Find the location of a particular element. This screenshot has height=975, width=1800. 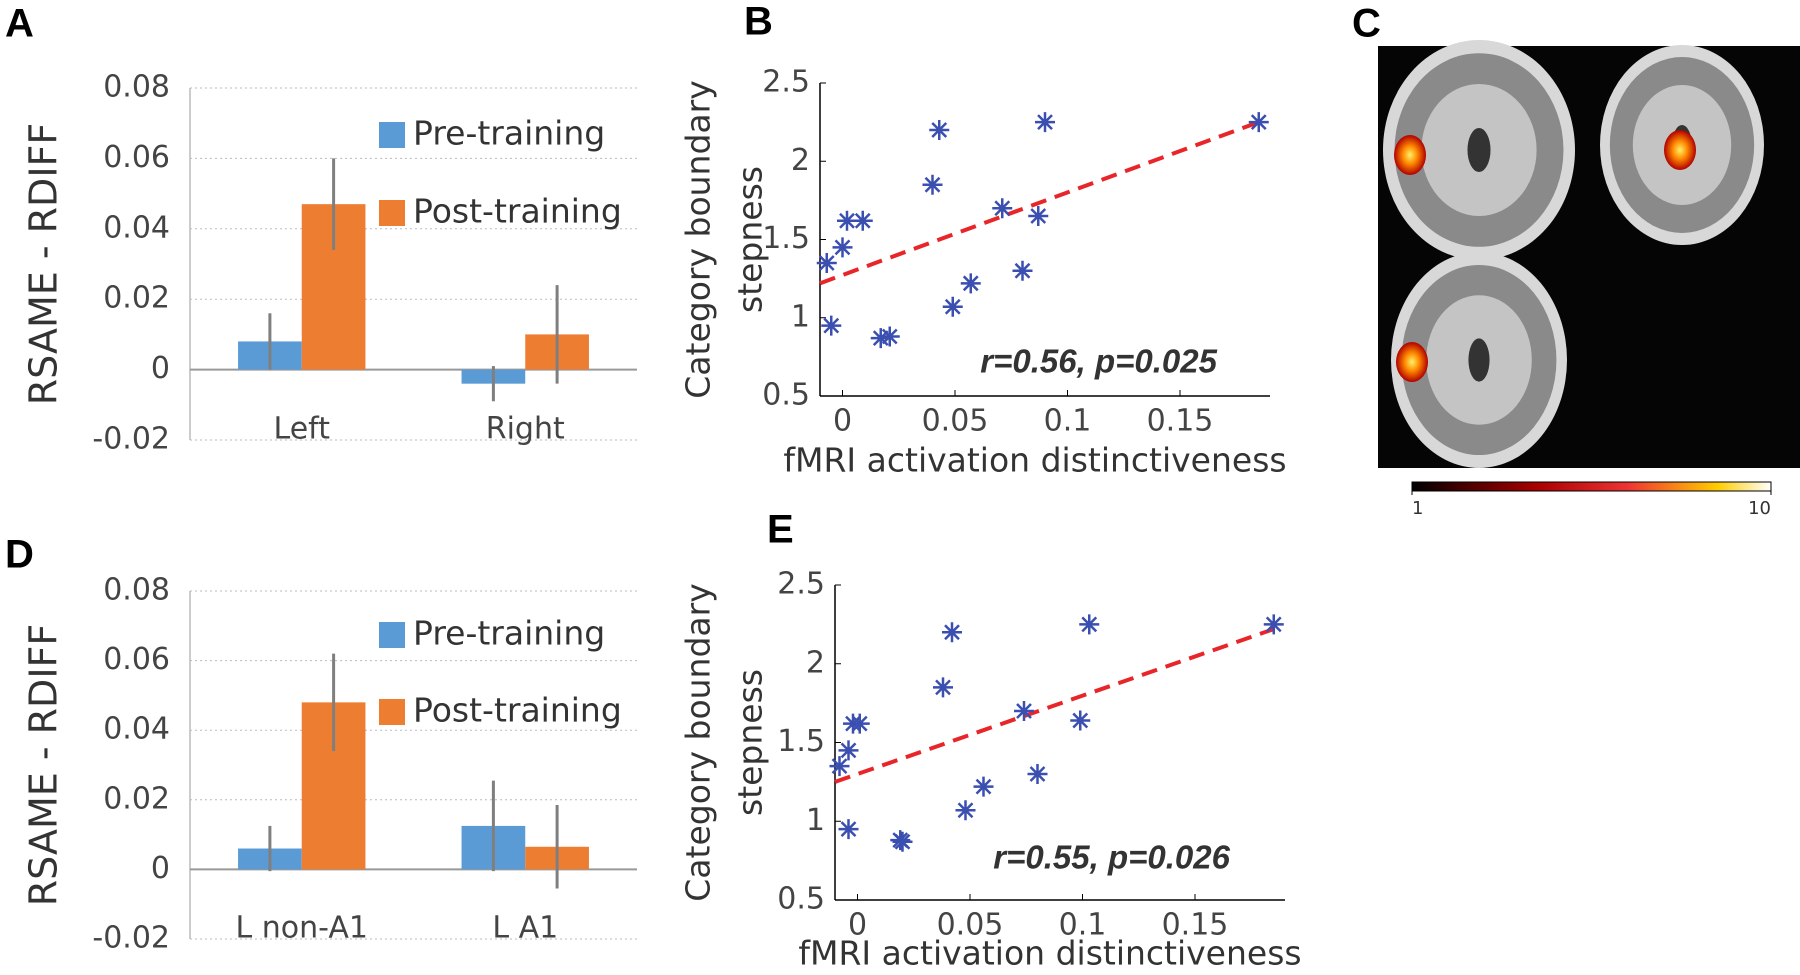

annotation: r=0.55, p=0.026 is located at coordinates (1111, 857).